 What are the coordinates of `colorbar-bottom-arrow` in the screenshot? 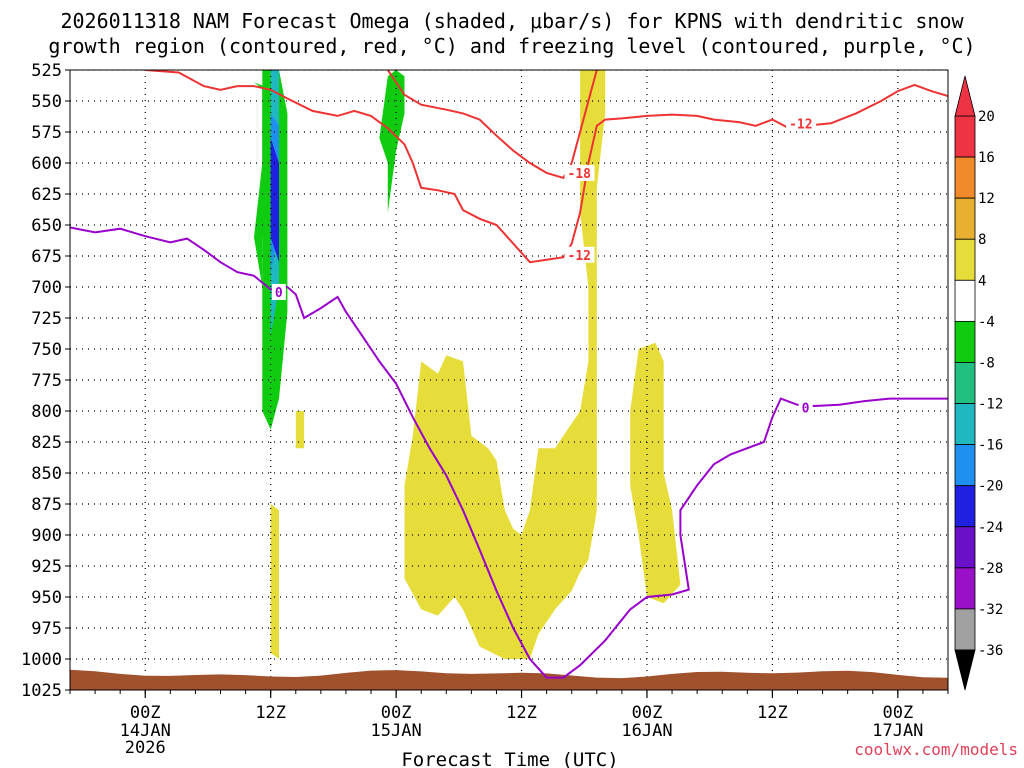 It's located at (965, 670).